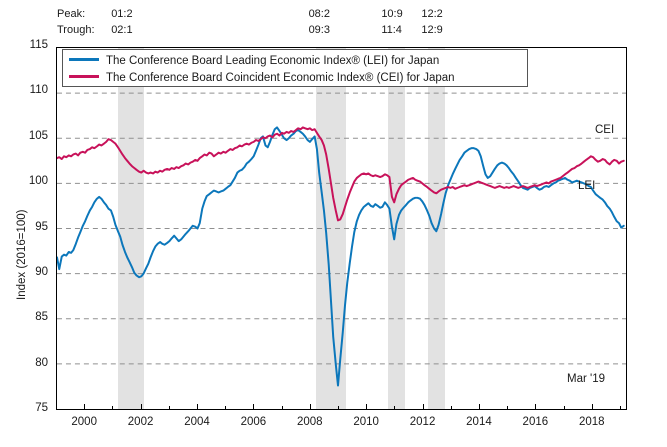 This screenshot has width=667, height=447. Describe the element at coordinates (422, 422) in the screenshot. I see `x-tick-2012: 2012` at that location.